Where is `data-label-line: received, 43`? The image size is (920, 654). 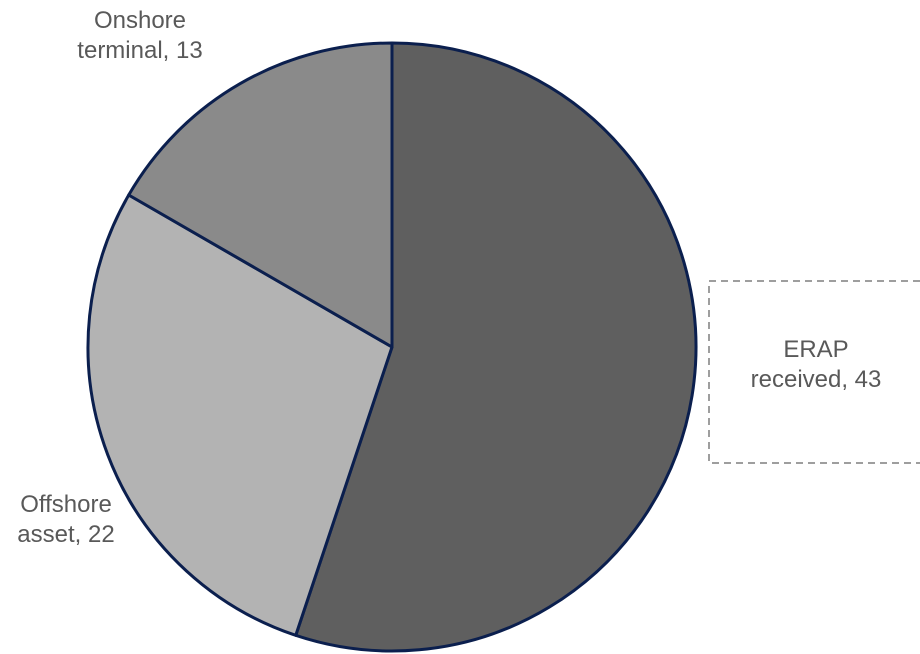
data-label-line: received, 43 is located at coordinates (816, 379).